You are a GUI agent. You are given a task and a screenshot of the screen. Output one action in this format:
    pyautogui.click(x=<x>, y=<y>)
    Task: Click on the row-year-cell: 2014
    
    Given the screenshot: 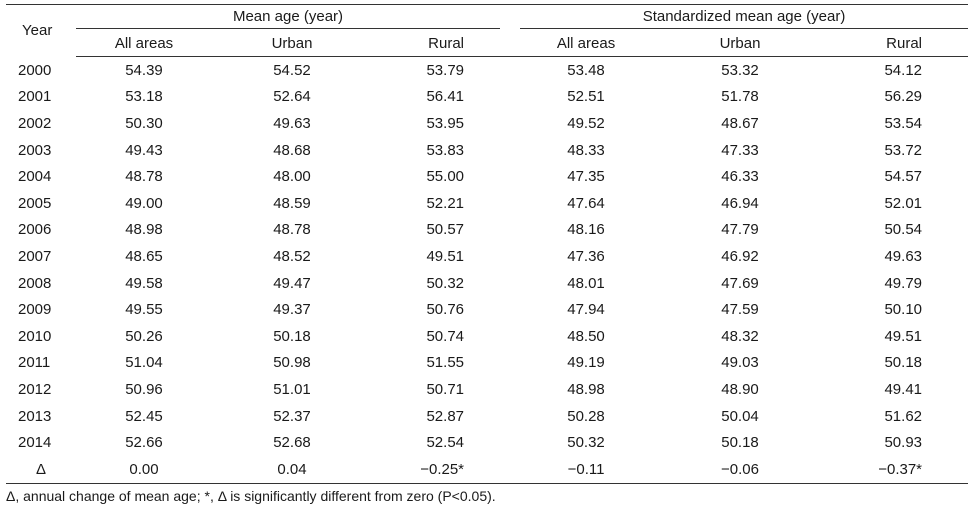 What is the action you would take?
    pyautogui.click(x=35, y=443)
    